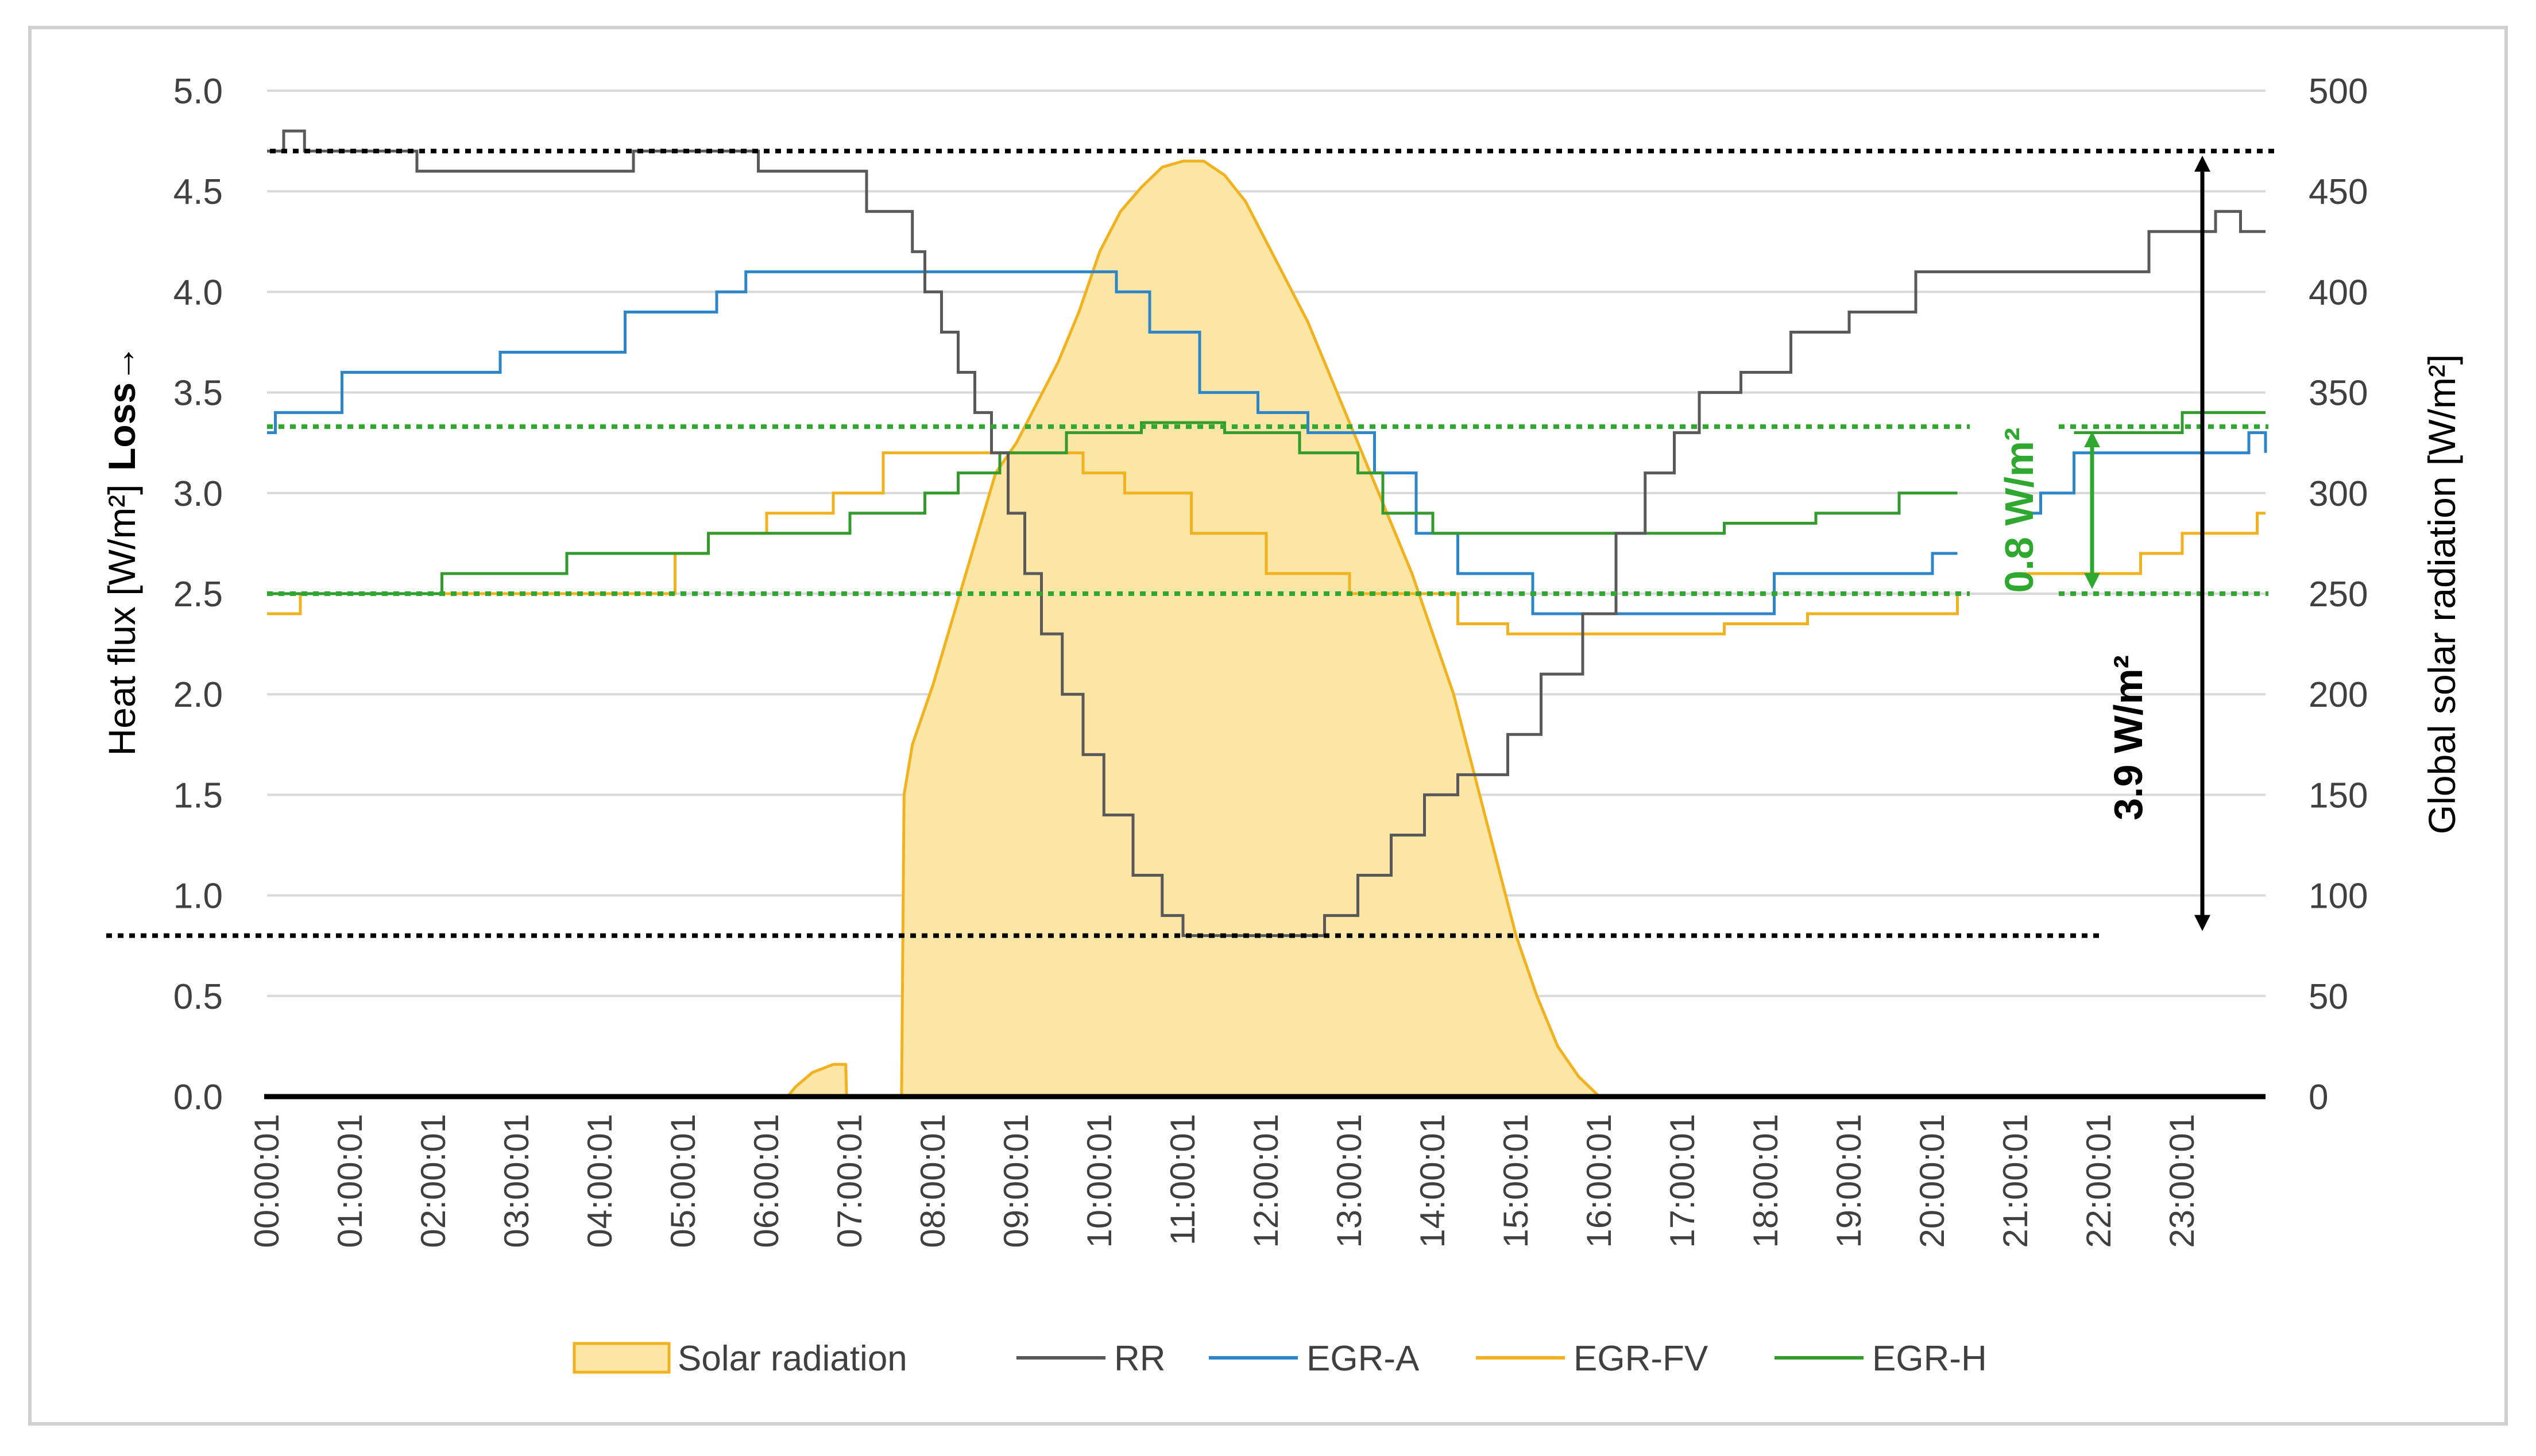  What do you see at coordinates (198, 896) in the screenshot?
I see `left-tick-label: 1.0` at bounding box center [198, 896].